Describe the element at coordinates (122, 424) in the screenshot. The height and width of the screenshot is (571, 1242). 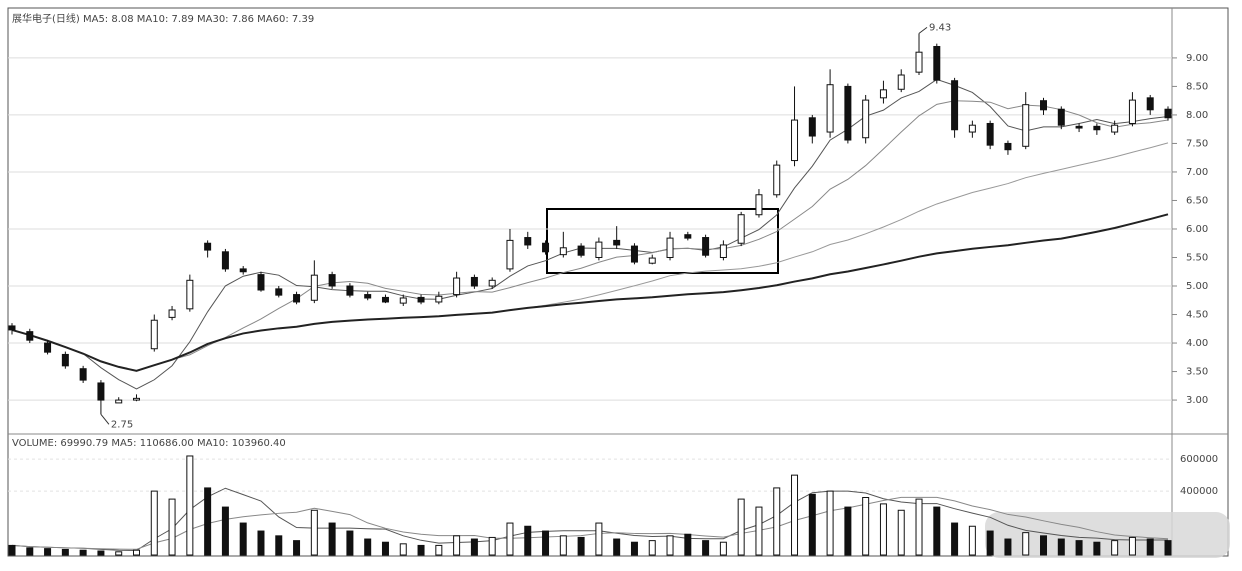
I see `annotation: 2.75` at that location.